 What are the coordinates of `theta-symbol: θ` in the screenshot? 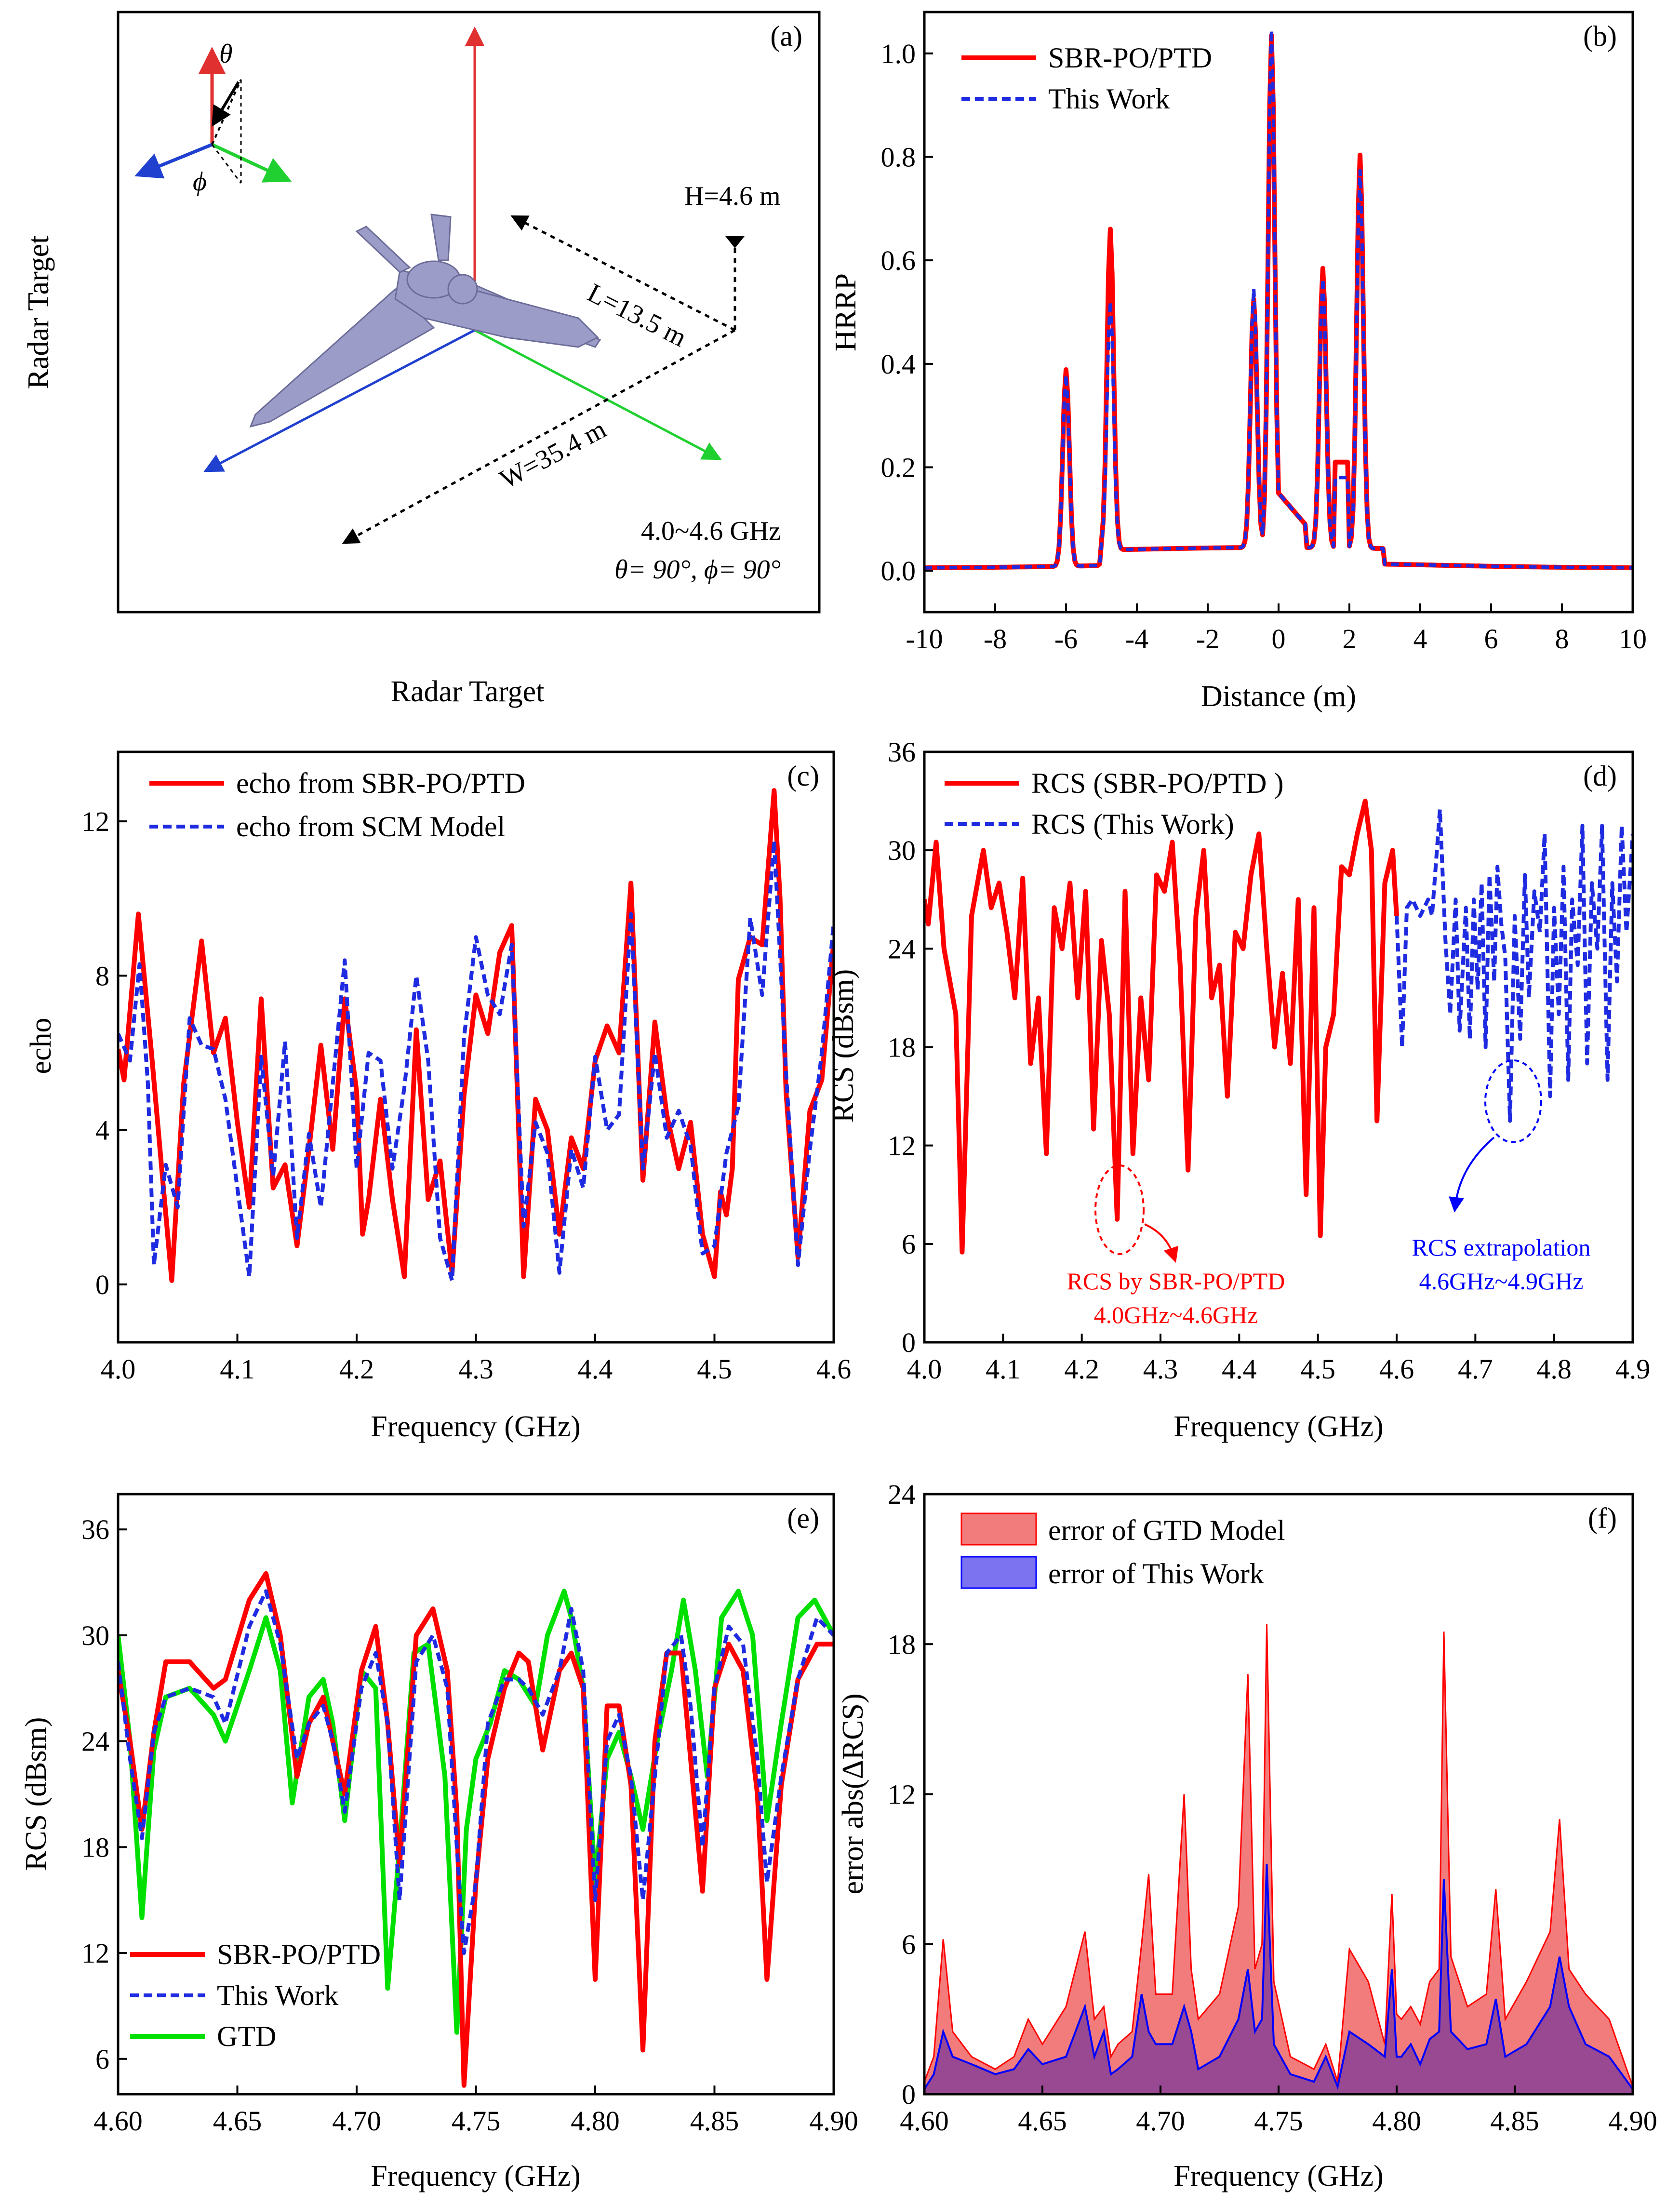 It's located at (226, 54).